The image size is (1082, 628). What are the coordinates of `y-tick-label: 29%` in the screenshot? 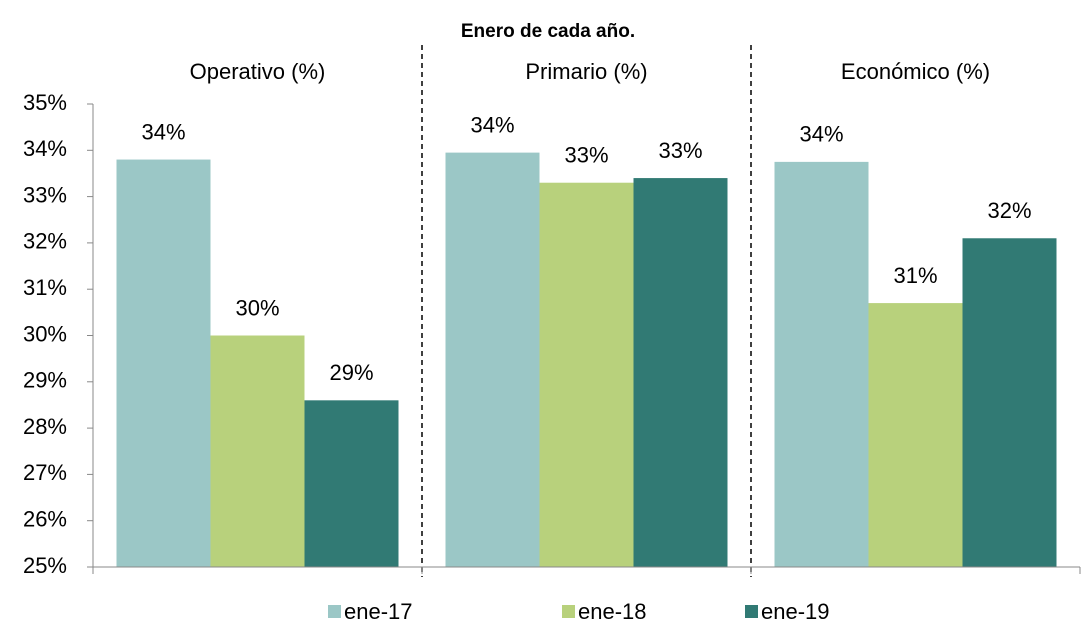 It's located at (45, 380).